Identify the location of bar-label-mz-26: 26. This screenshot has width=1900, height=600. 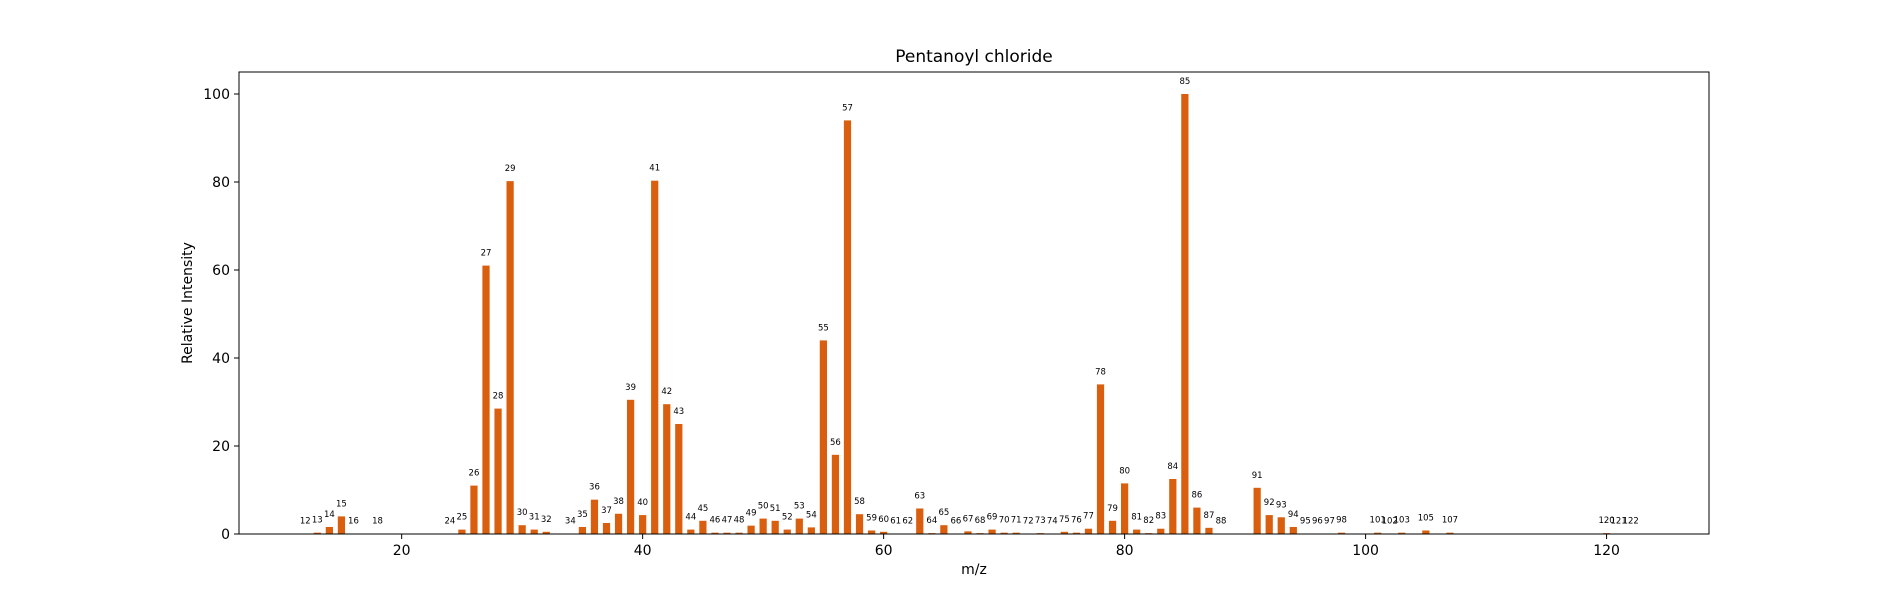
(474, 474).